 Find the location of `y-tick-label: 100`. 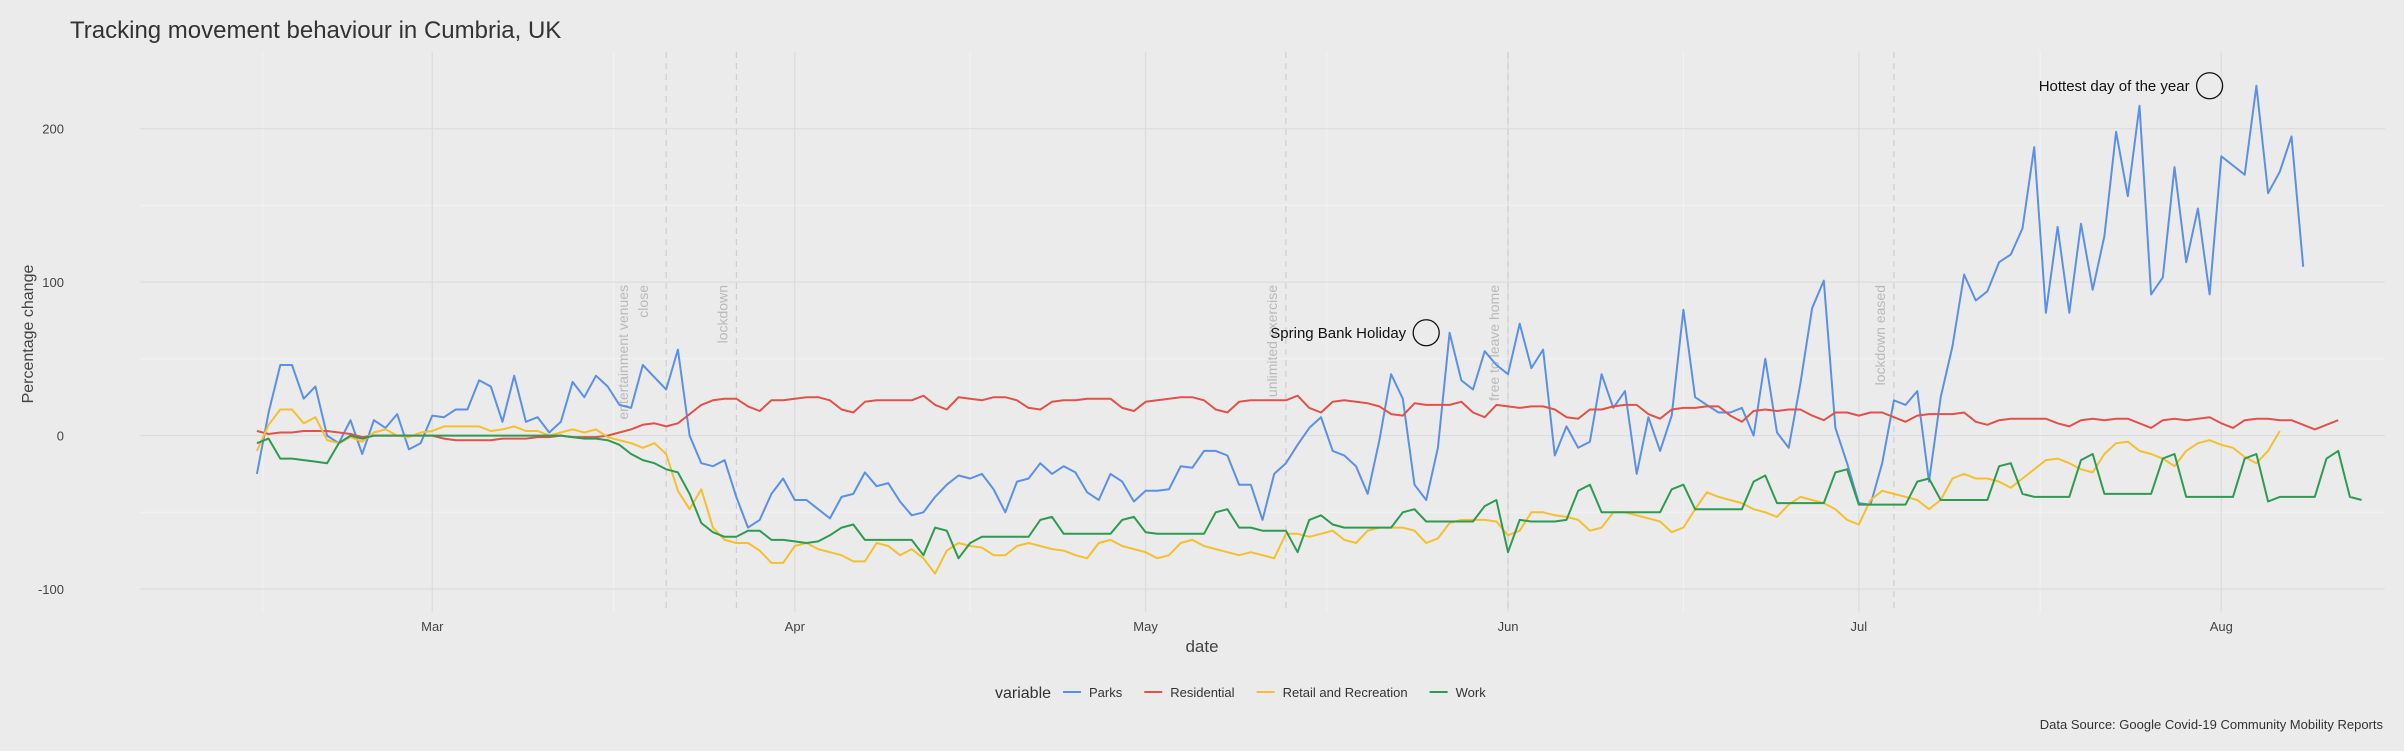

y-tick-label: 100 is located at coordinates (53, 282).